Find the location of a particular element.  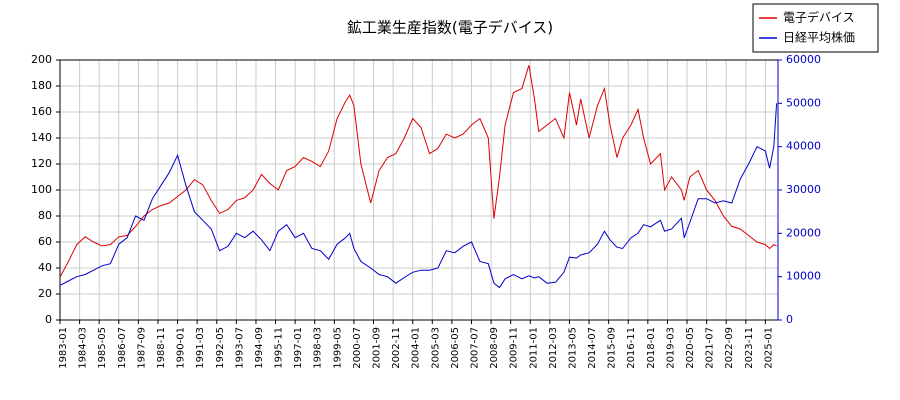

x-tick-label: 2006-05 is located at coordinates (455, 348).